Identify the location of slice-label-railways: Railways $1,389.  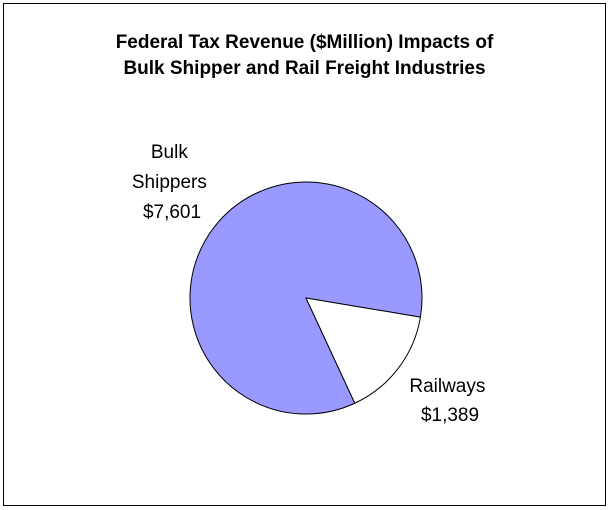
(449, 401).